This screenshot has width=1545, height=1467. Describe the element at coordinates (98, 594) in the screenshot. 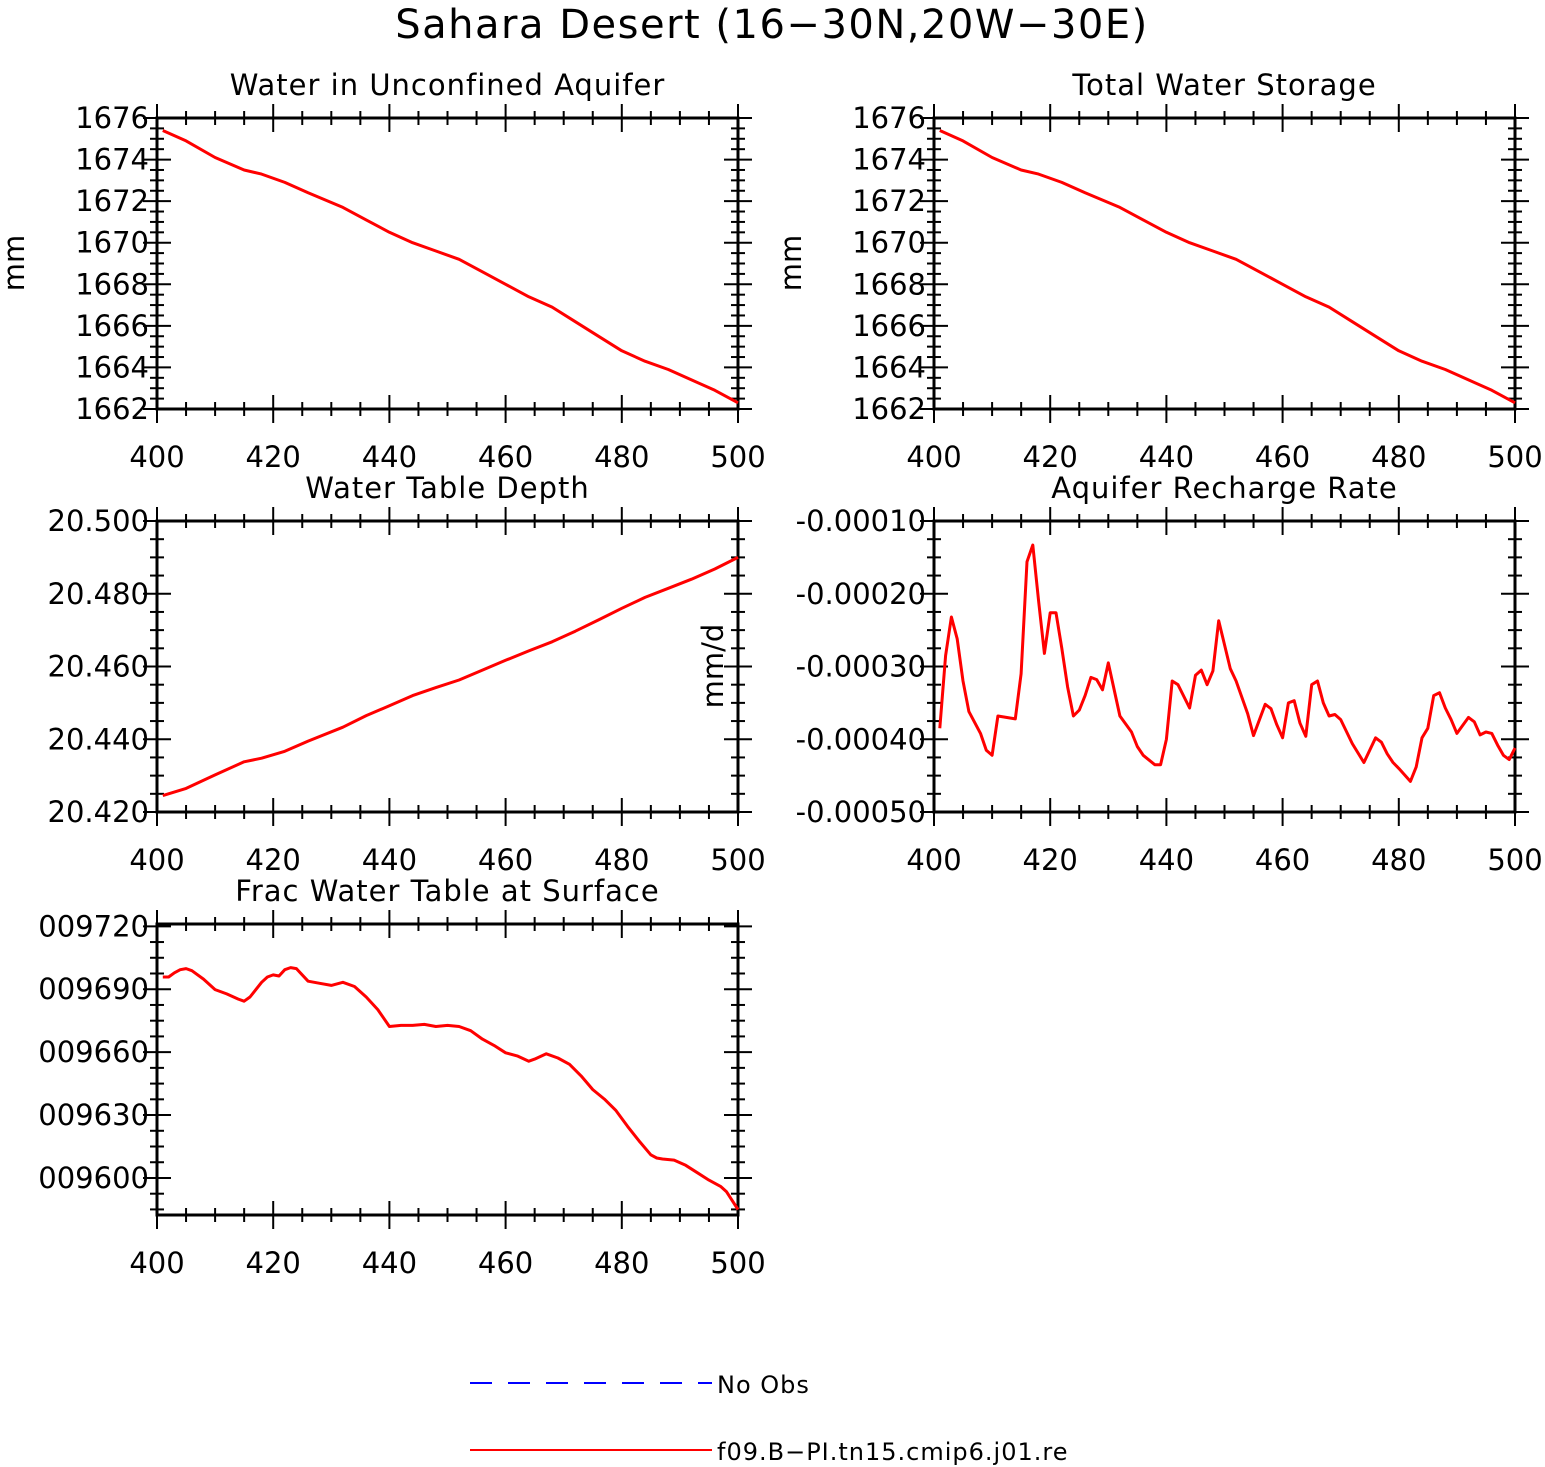

I see `y-tick-label: 20.480` at that location.